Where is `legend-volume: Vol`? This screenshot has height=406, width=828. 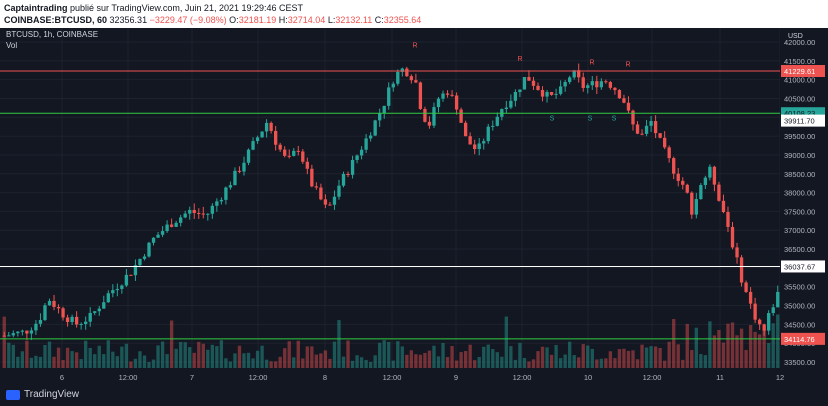 legend-volume: Vol is located at coordinates (12, 45).